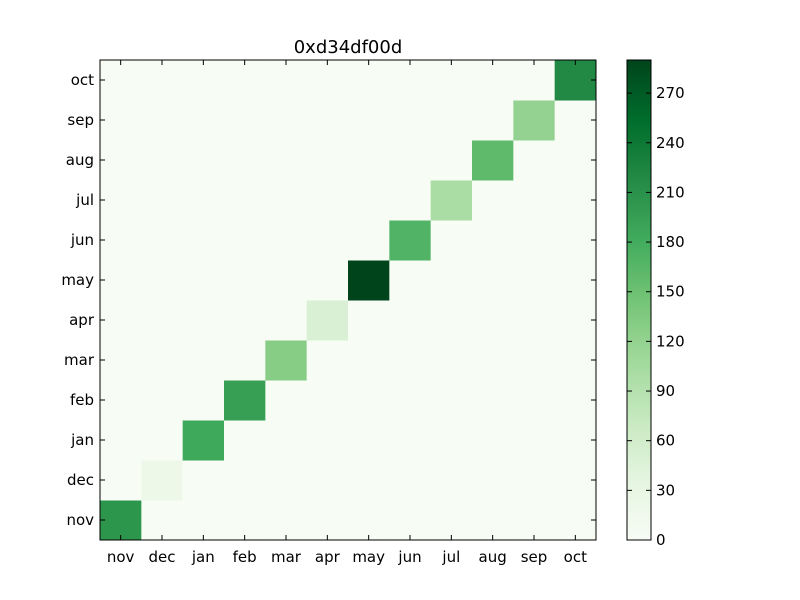  What do you see at coordinates (162, 80) in the screenshot?
I see `heatmap-cell-oct-dec` at bounding box center [162, 80].